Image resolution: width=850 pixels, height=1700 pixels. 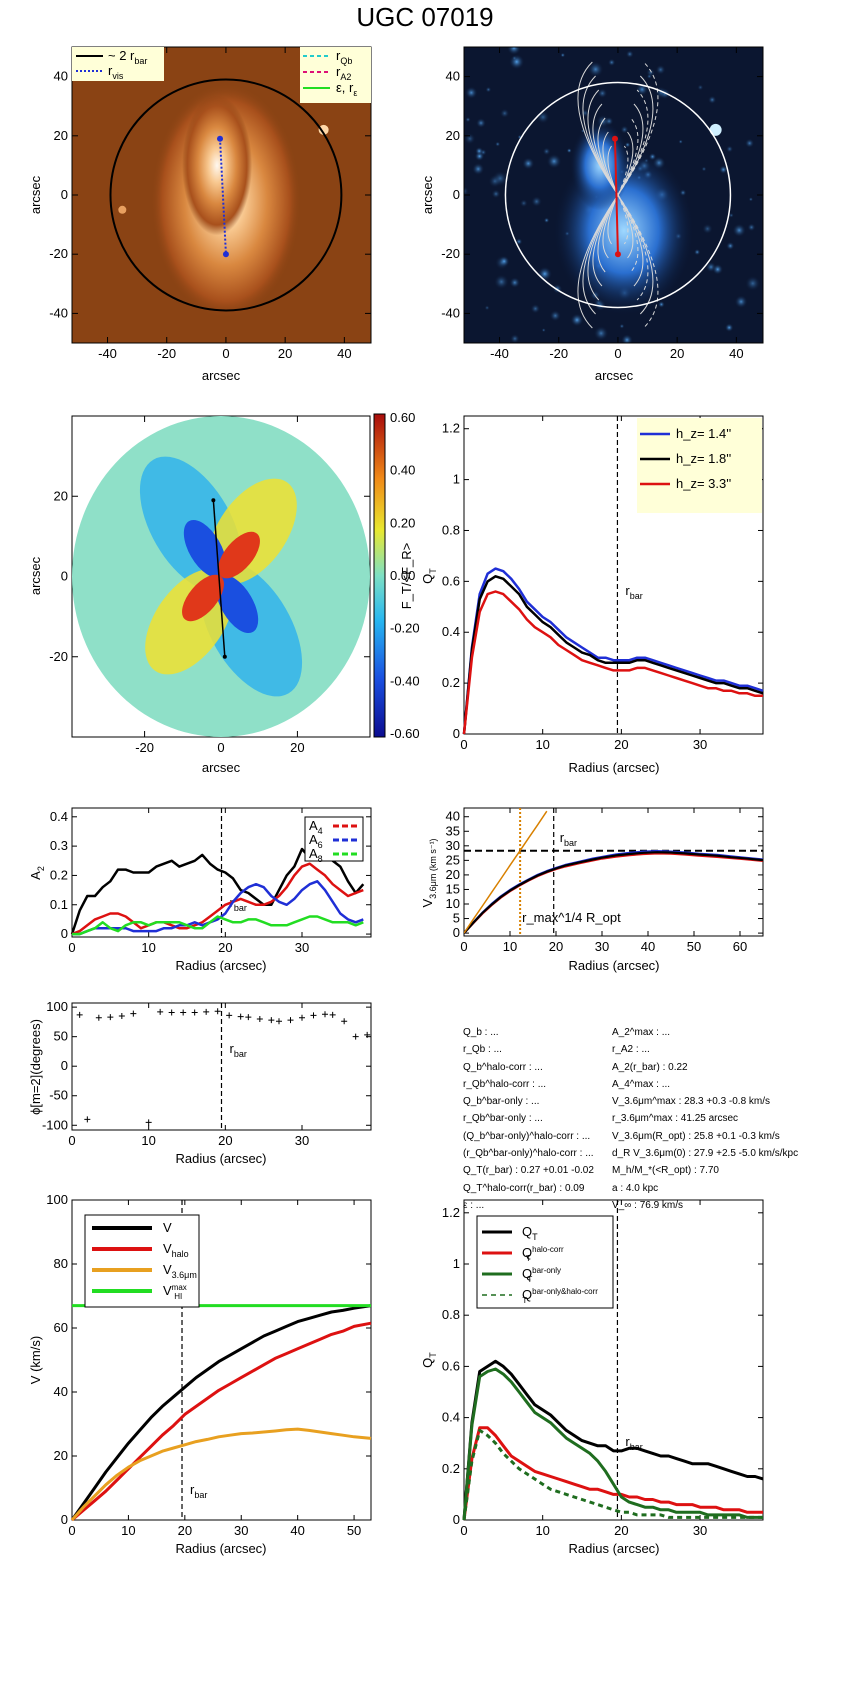 I want to click on series-group-rotation: rbar r_max^1/4 R_opt, so click(x=613, y=872).